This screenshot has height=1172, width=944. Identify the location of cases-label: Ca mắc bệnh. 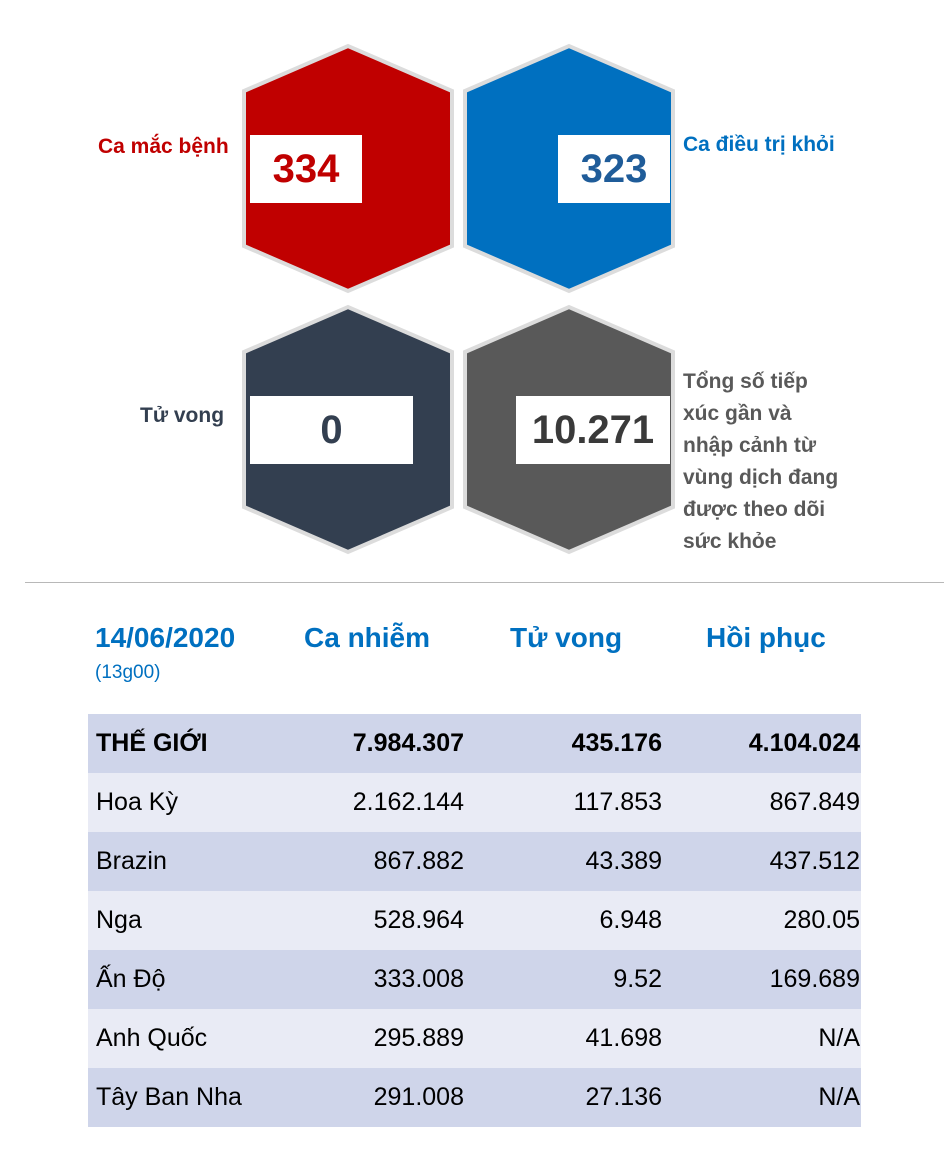
(163, 146).